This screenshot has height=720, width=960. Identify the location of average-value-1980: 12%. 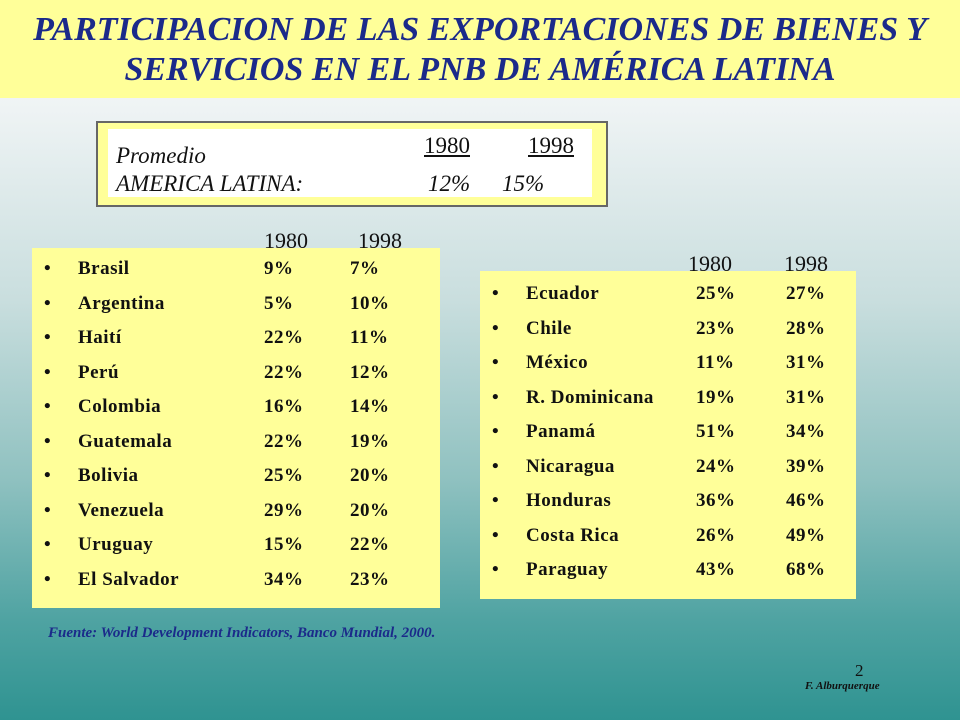
(449, 183).